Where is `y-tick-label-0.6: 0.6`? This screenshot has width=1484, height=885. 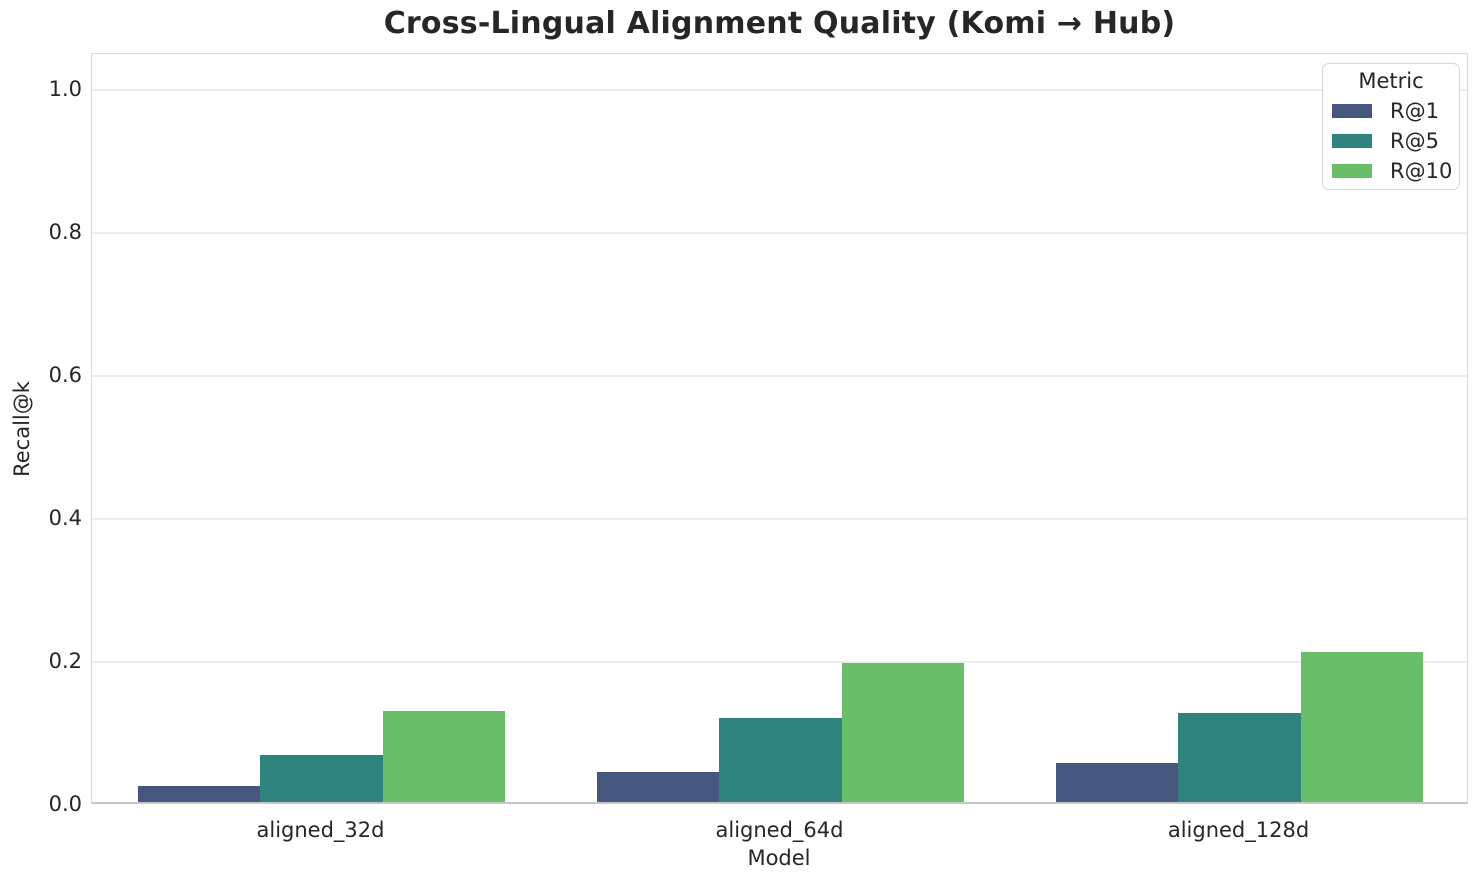 y-tick-label-0.6: 0.6 is located at coordinates (65, 374).